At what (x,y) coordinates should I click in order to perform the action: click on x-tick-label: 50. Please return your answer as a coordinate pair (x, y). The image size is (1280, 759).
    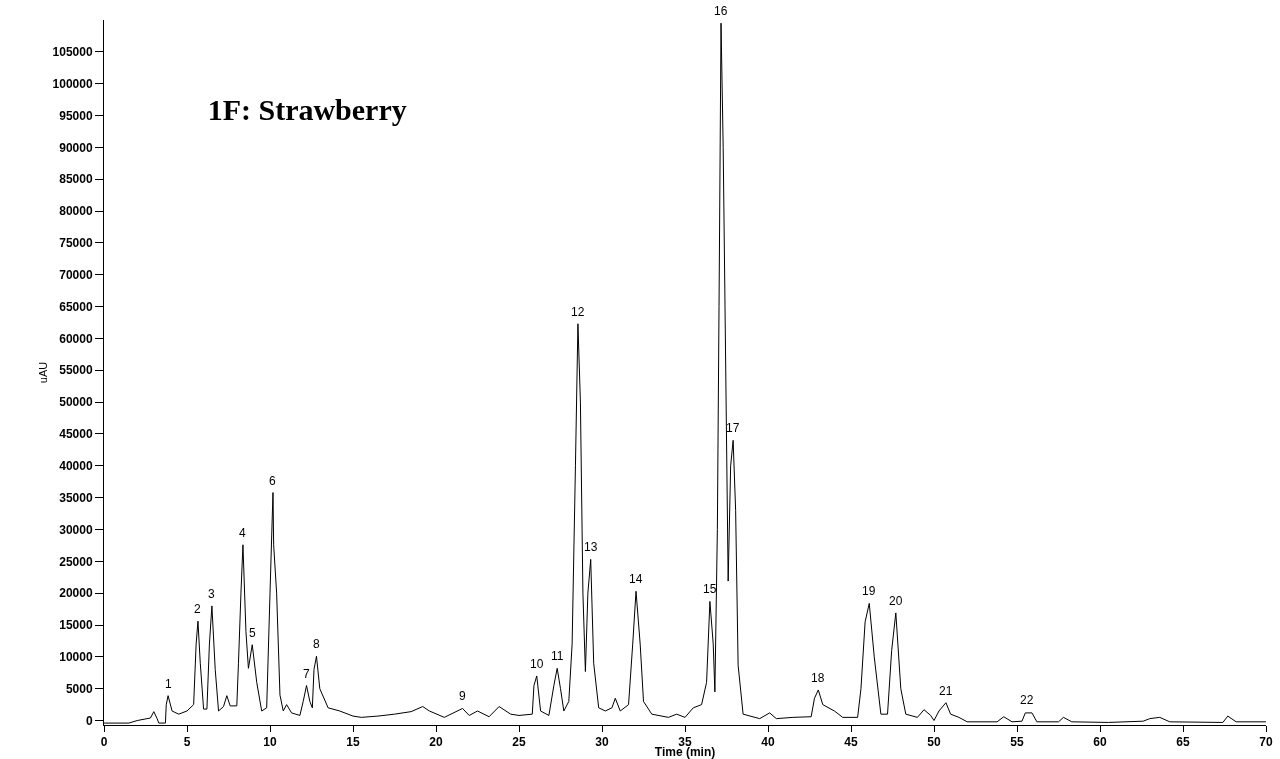
    Looking at the image, I should click on (934, 742).